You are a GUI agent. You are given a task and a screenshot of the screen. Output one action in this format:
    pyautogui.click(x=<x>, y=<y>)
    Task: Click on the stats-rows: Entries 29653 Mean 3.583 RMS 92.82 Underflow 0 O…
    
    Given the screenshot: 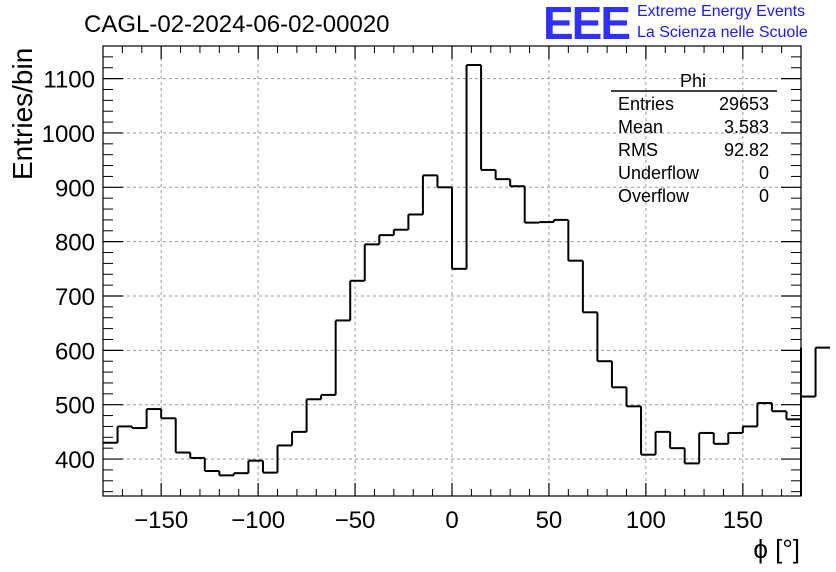 What is the action you would take?
    pyautogui.click(x=693, y=150)
    